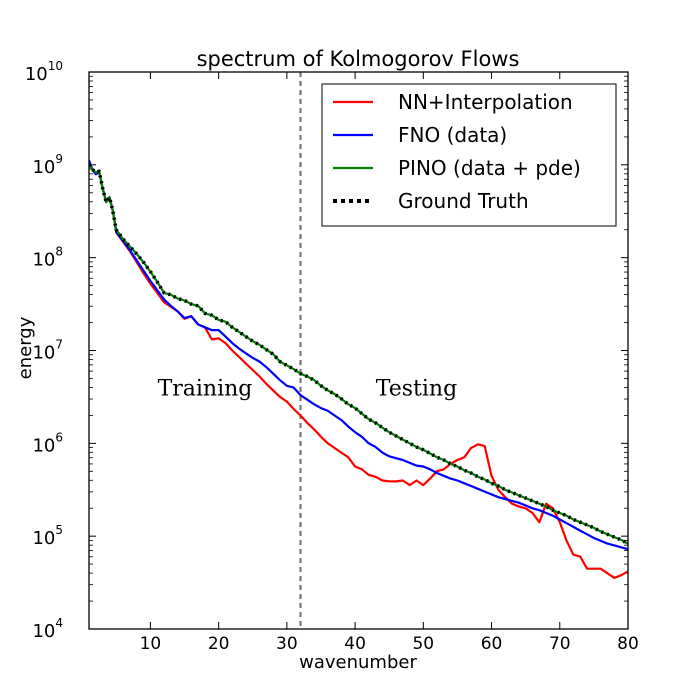 This screenshot has height=698, width=698. What do you see at coordinates (47, 443) in the screenshot?
I see `y-tick-label: 10⁶` at bounding box center [47, 443].